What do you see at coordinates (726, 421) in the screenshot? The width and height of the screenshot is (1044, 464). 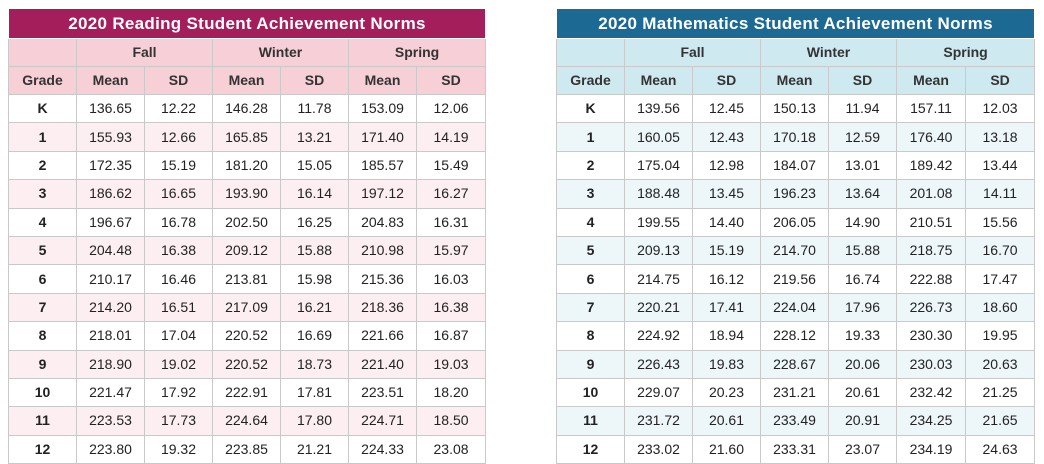 I see `fall-sd-cell: 20.61` at bounding box center [726, 421].